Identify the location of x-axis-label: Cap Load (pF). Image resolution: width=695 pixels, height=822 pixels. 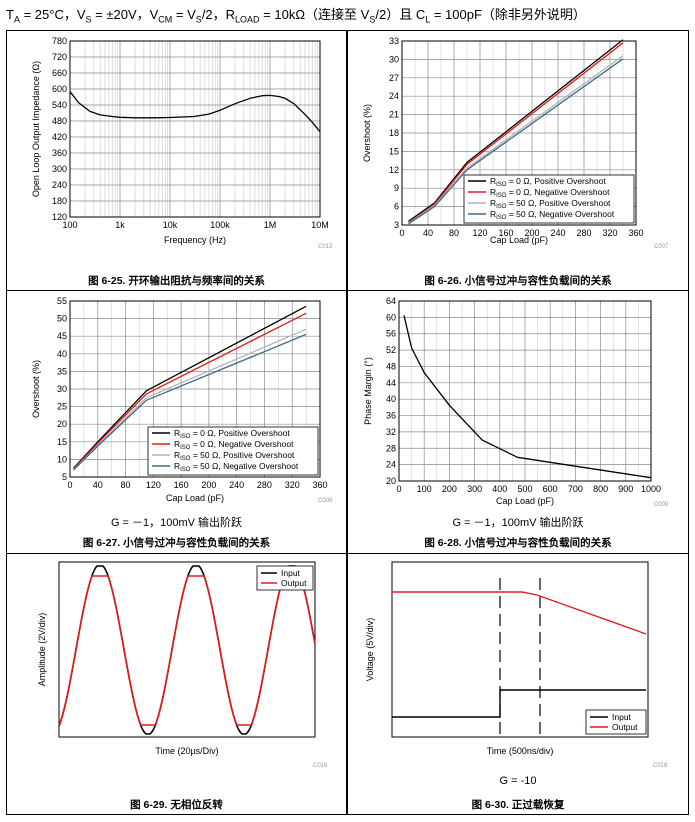
(525, 501).